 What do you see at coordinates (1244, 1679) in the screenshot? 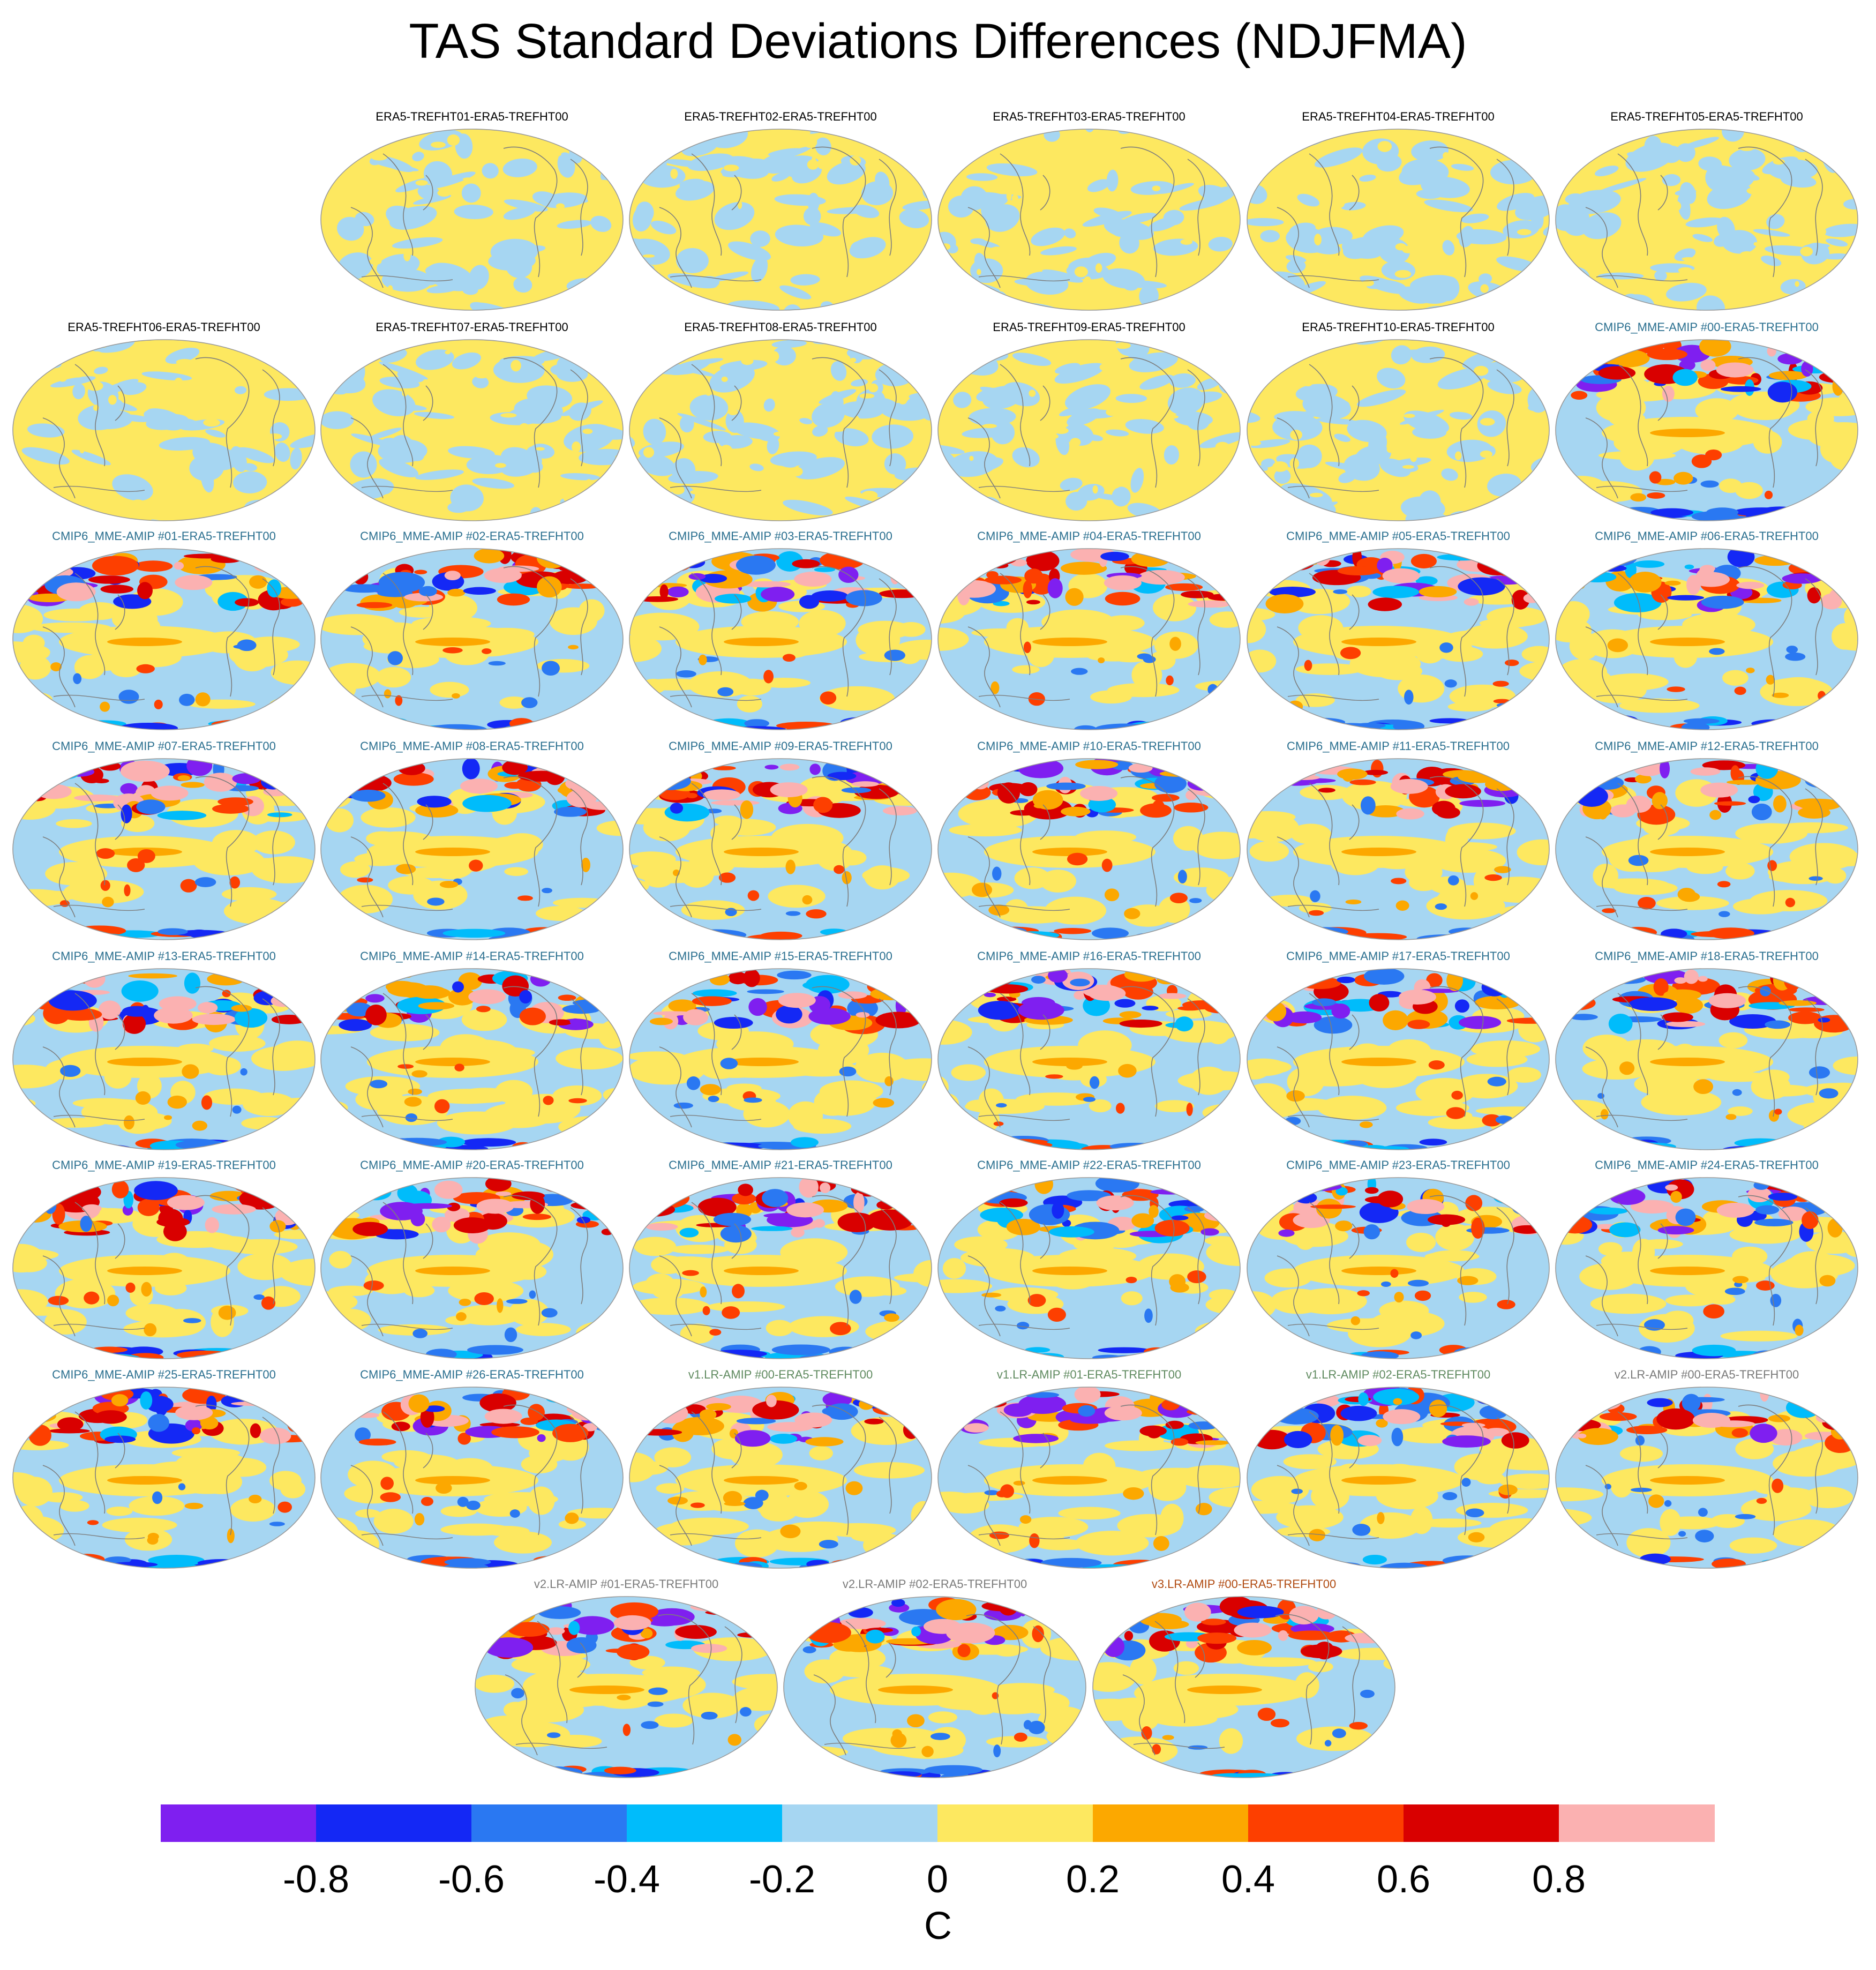
I see `map-panel: v3.LR-AMIP #00-ERA5-TREFHT00` at bounding box center [1244, 1679].